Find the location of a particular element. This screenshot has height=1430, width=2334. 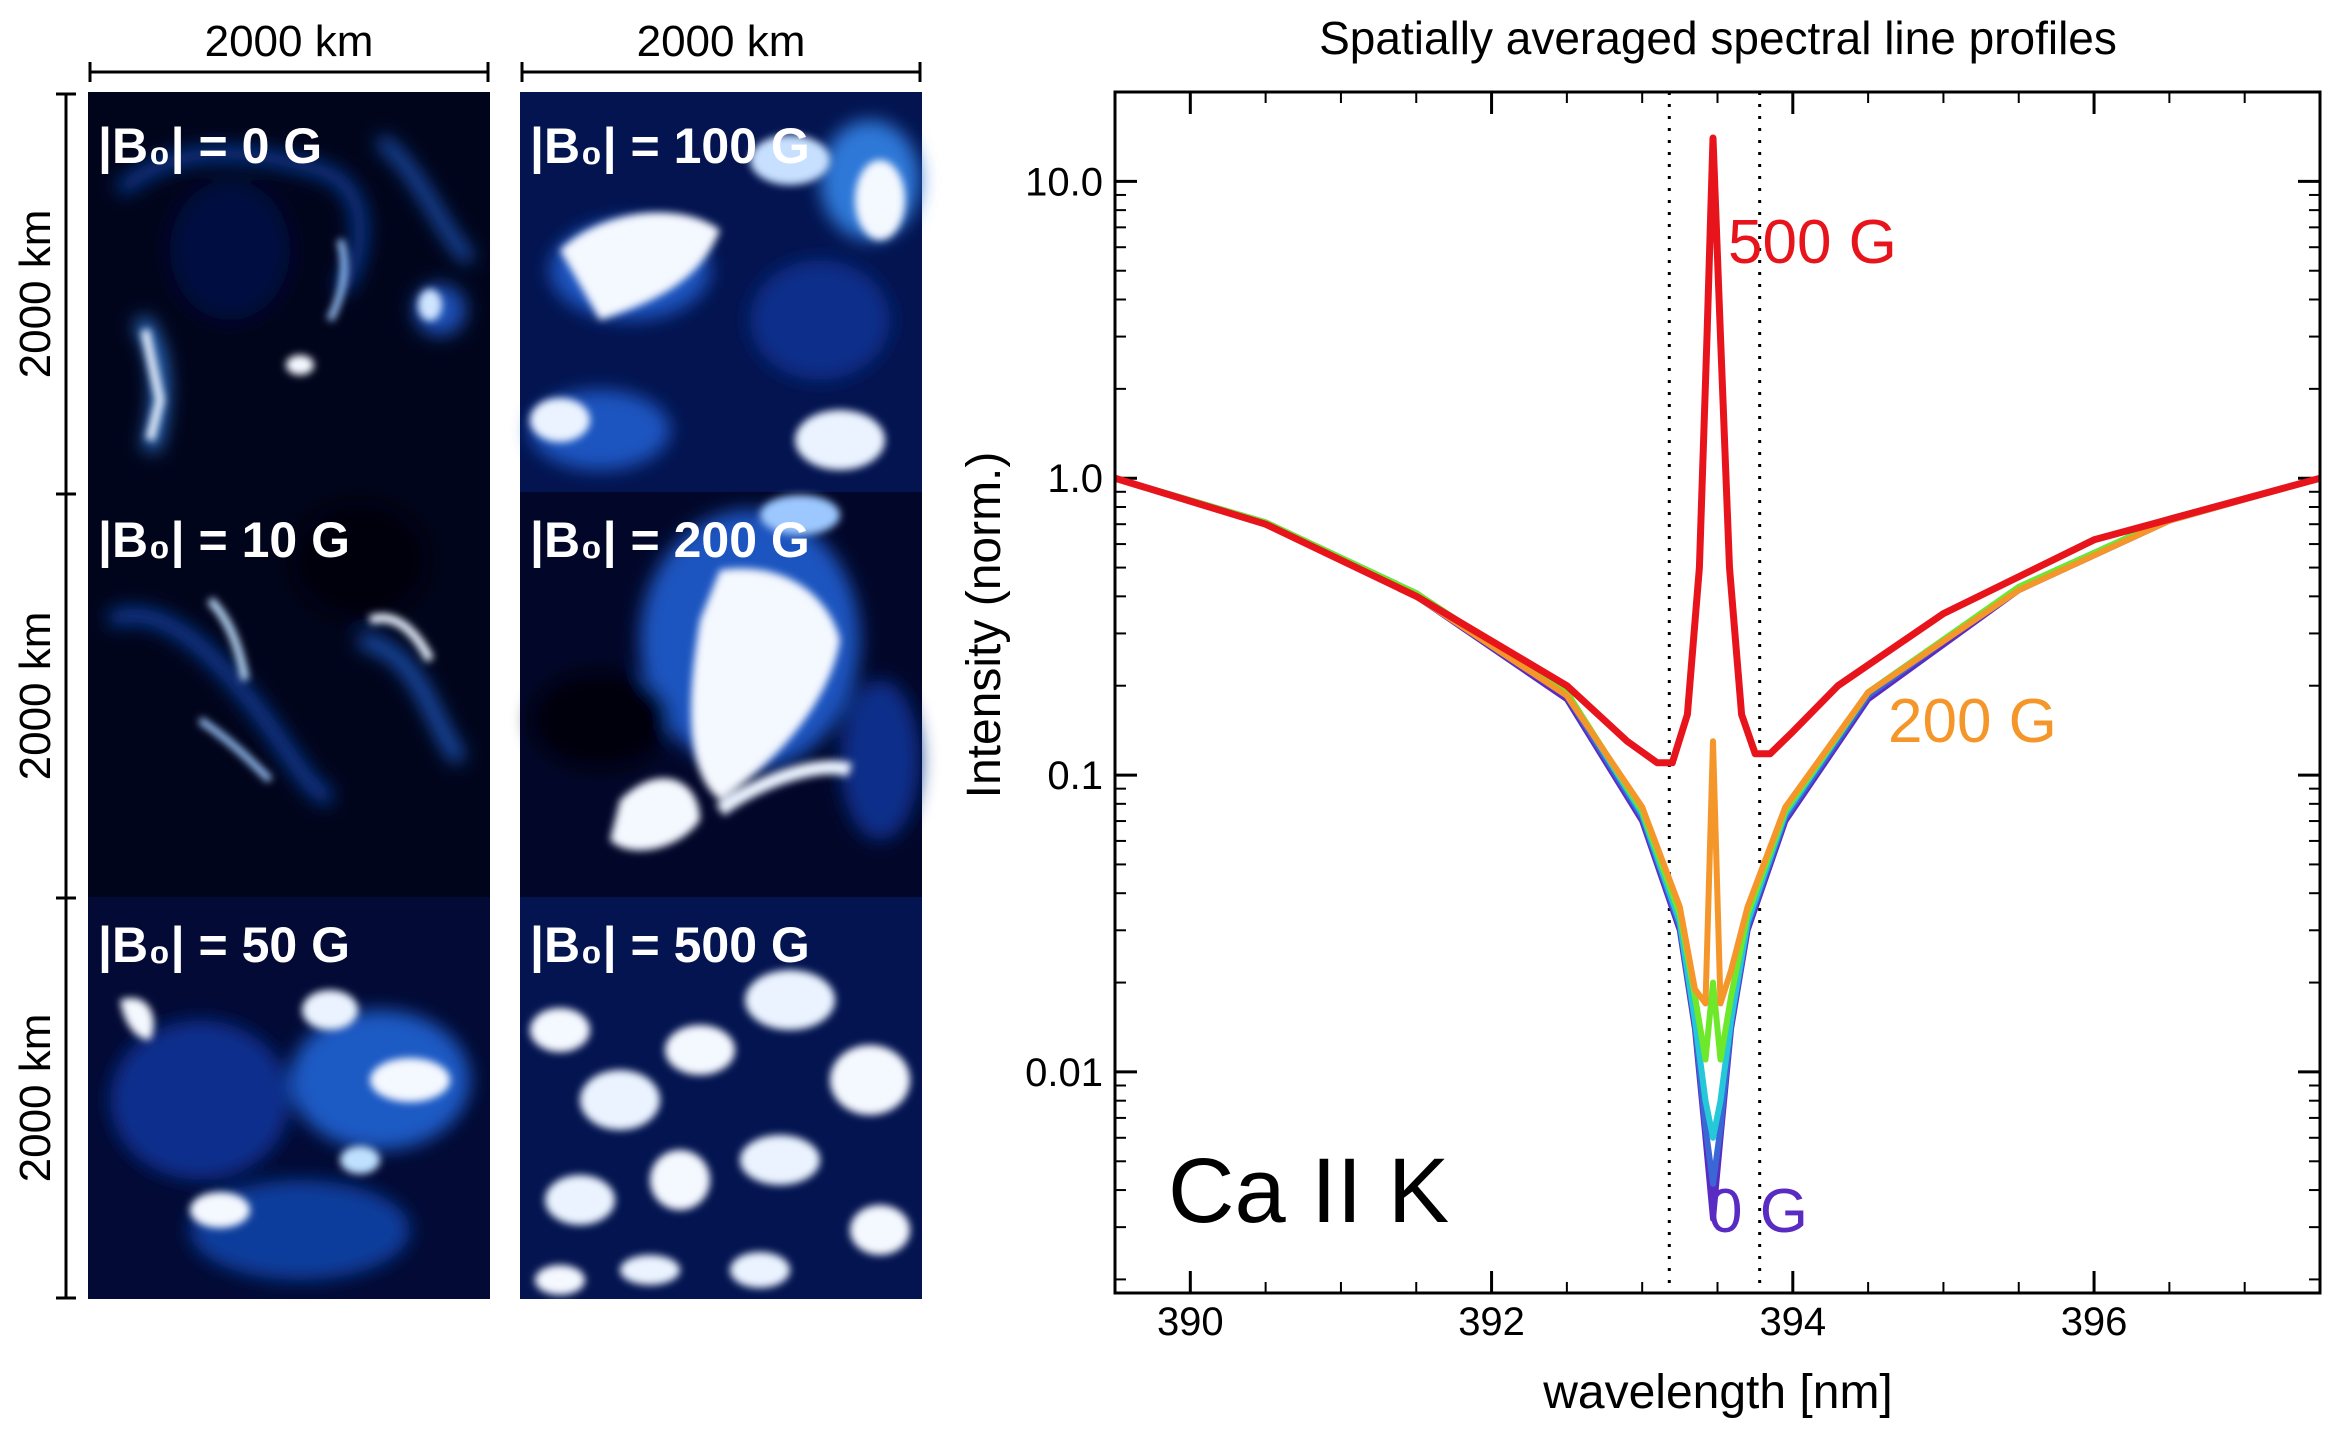

x-axis-label: wavelength [nm] is located at coordinates (1717, 1392).